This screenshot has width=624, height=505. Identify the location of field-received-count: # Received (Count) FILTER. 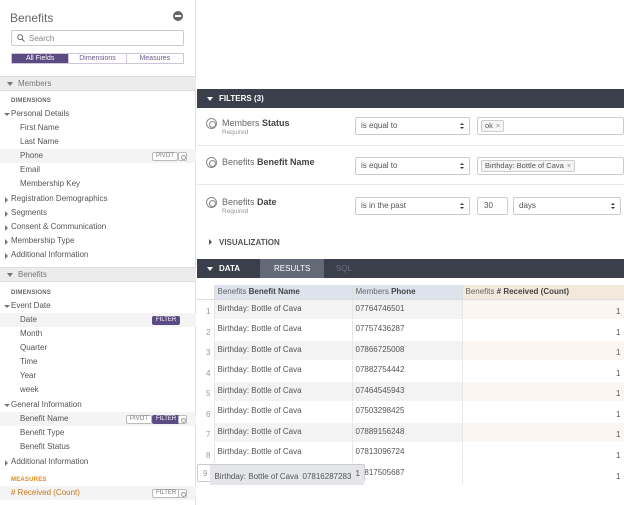
(98, 493).